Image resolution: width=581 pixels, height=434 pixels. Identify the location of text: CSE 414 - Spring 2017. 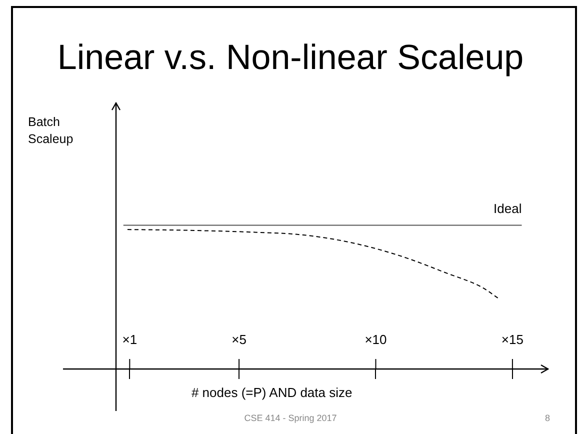
(290, 418).